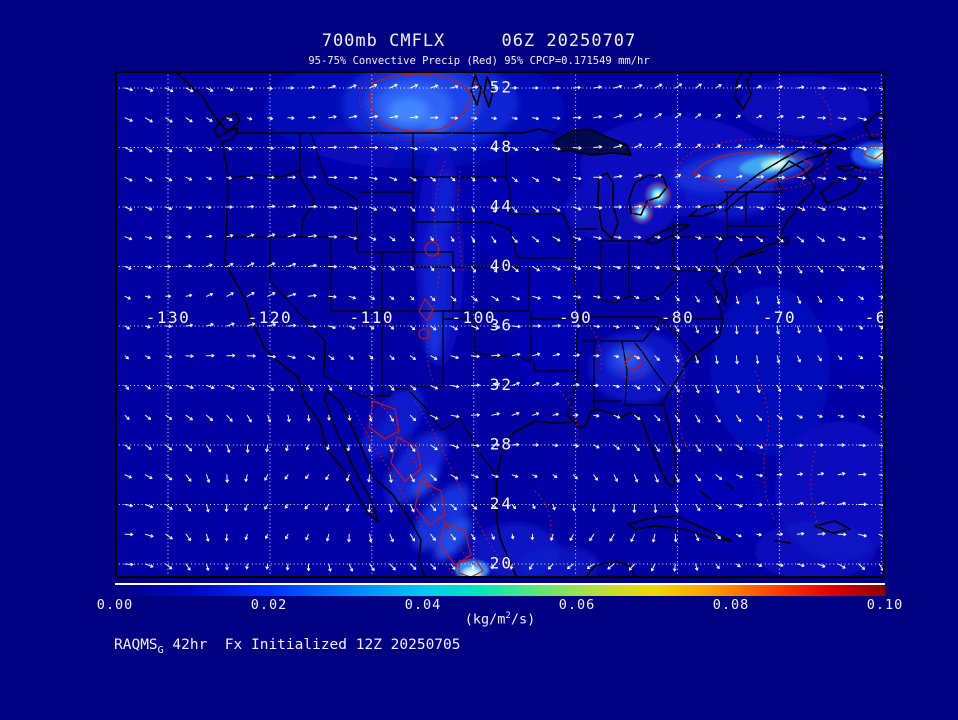 This screenshot has width=958, height=720. I want to click on colorbar-tick: 0.04, so click(423, 605).